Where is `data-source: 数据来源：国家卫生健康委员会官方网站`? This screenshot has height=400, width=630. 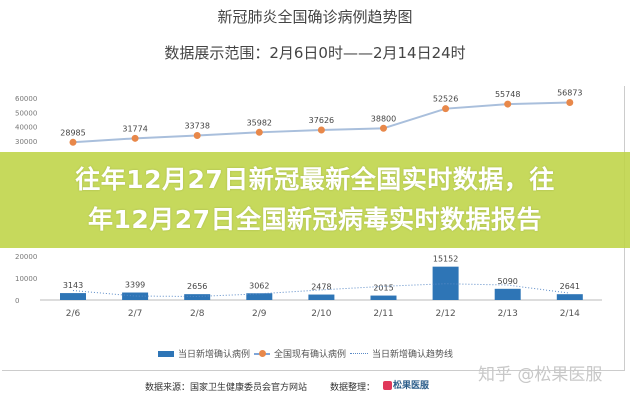
data-source: 数据来源：国家卫生健康委员会官方网站 is located at coordinates (226, 388).